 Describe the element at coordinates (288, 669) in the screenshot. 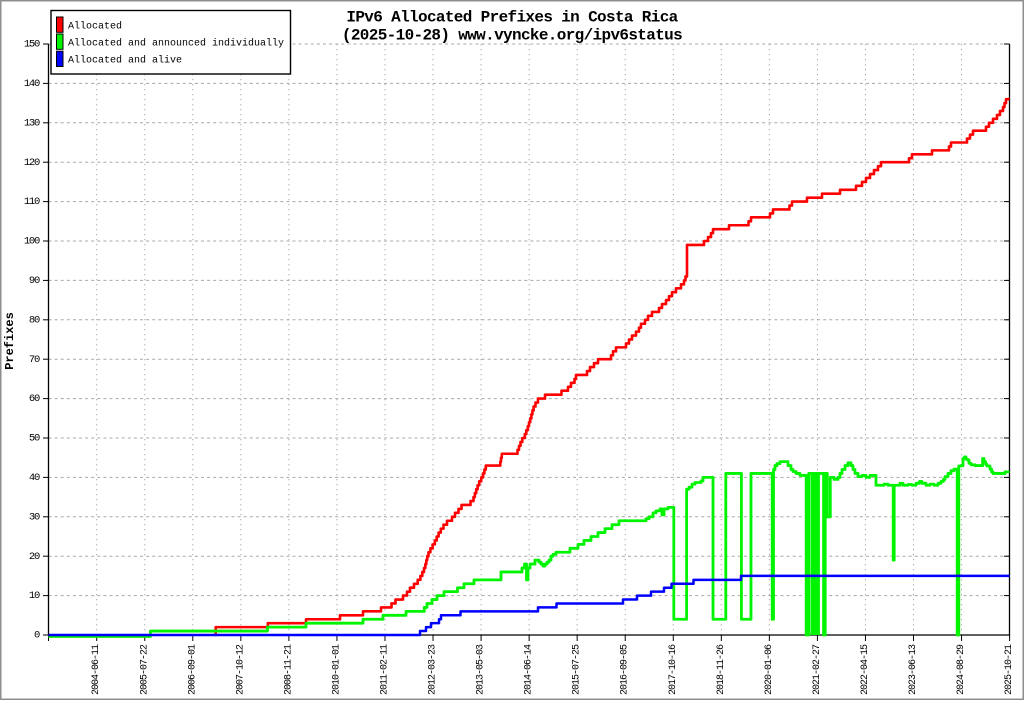

I see `svg-text: 2008-11-21` at that location.